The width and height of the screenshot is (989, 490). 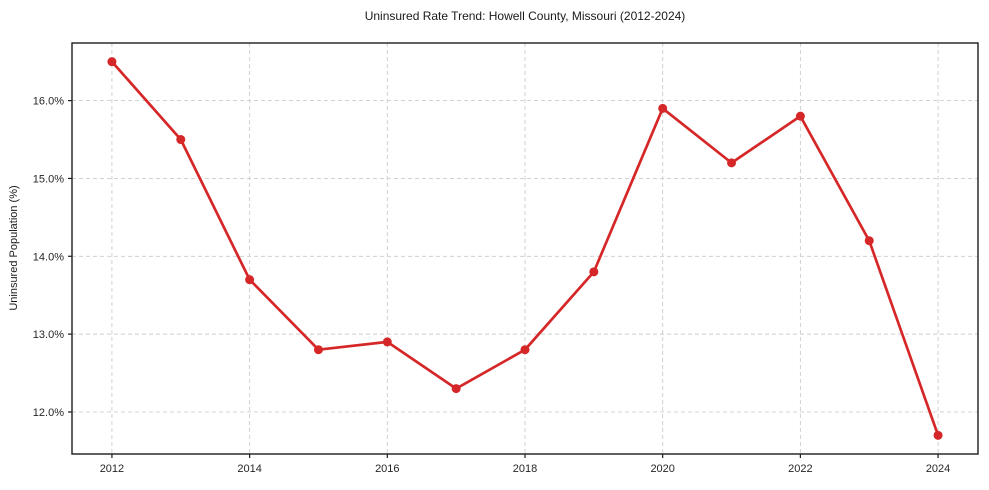 I want to click on data-point-2015, so click(x=318, y=350).